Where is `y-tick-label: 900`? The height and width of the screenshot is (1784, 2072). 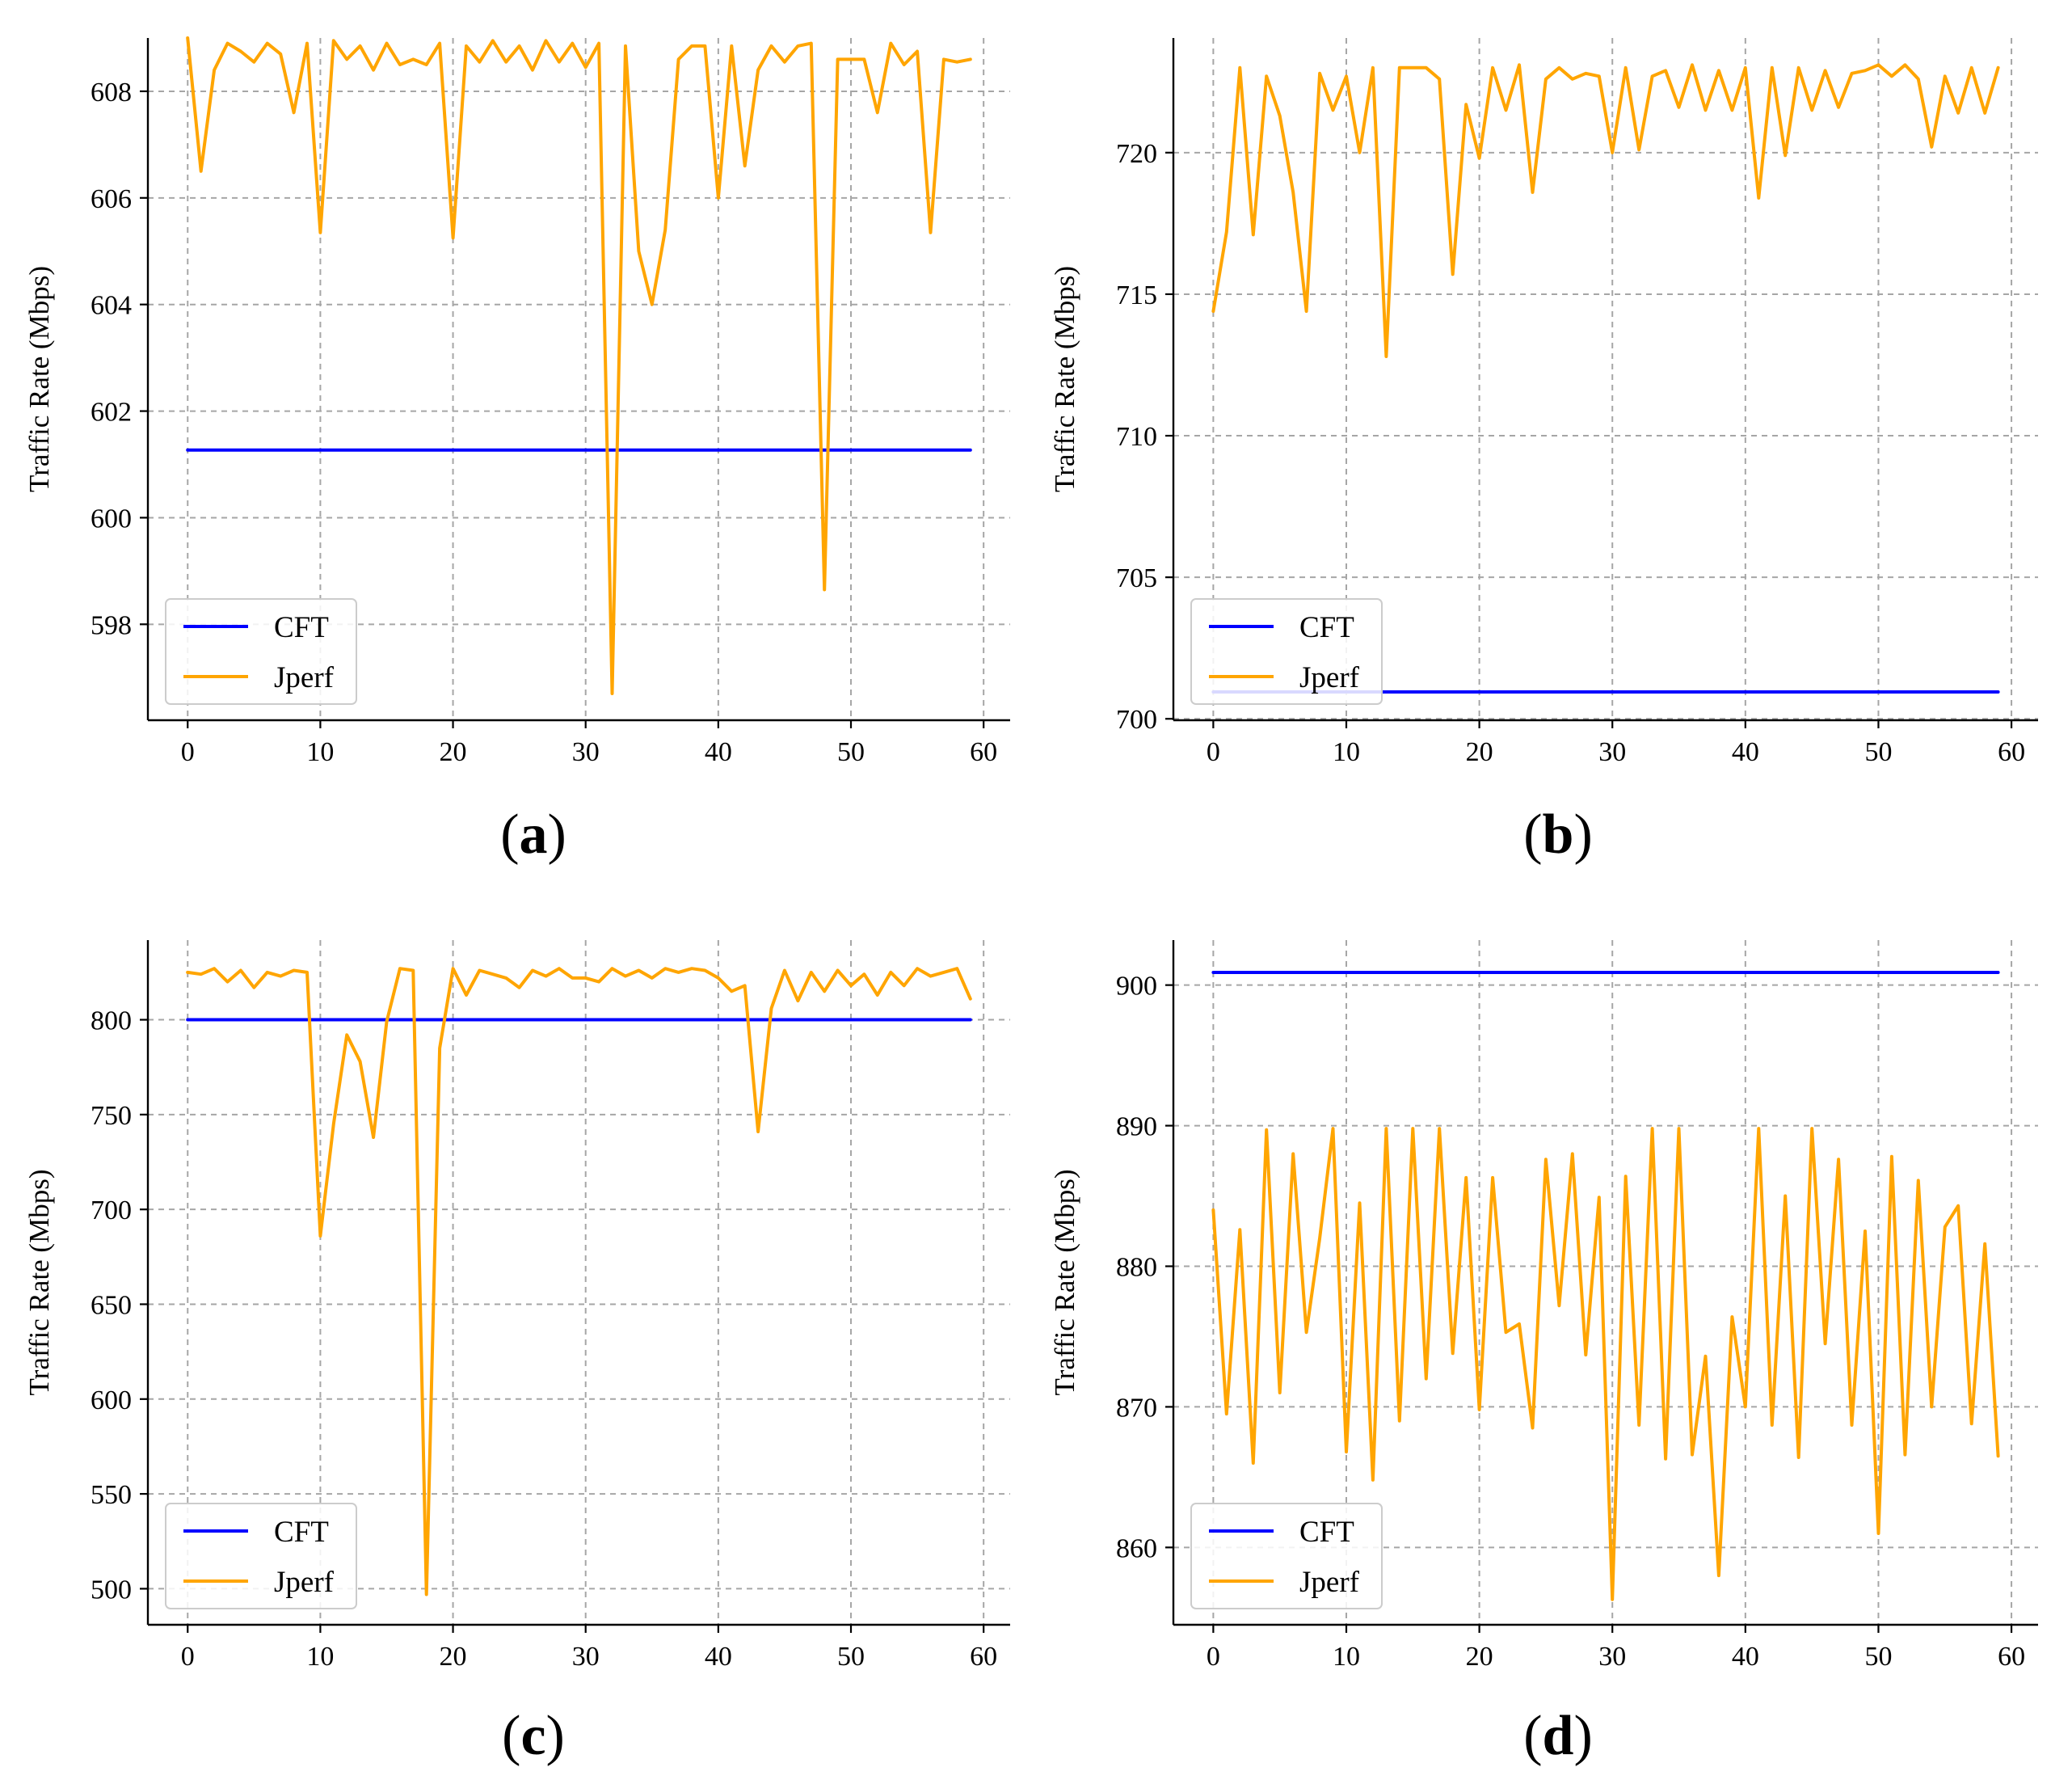
y-tick-label: 900 is located at coordinates (1137, 987).